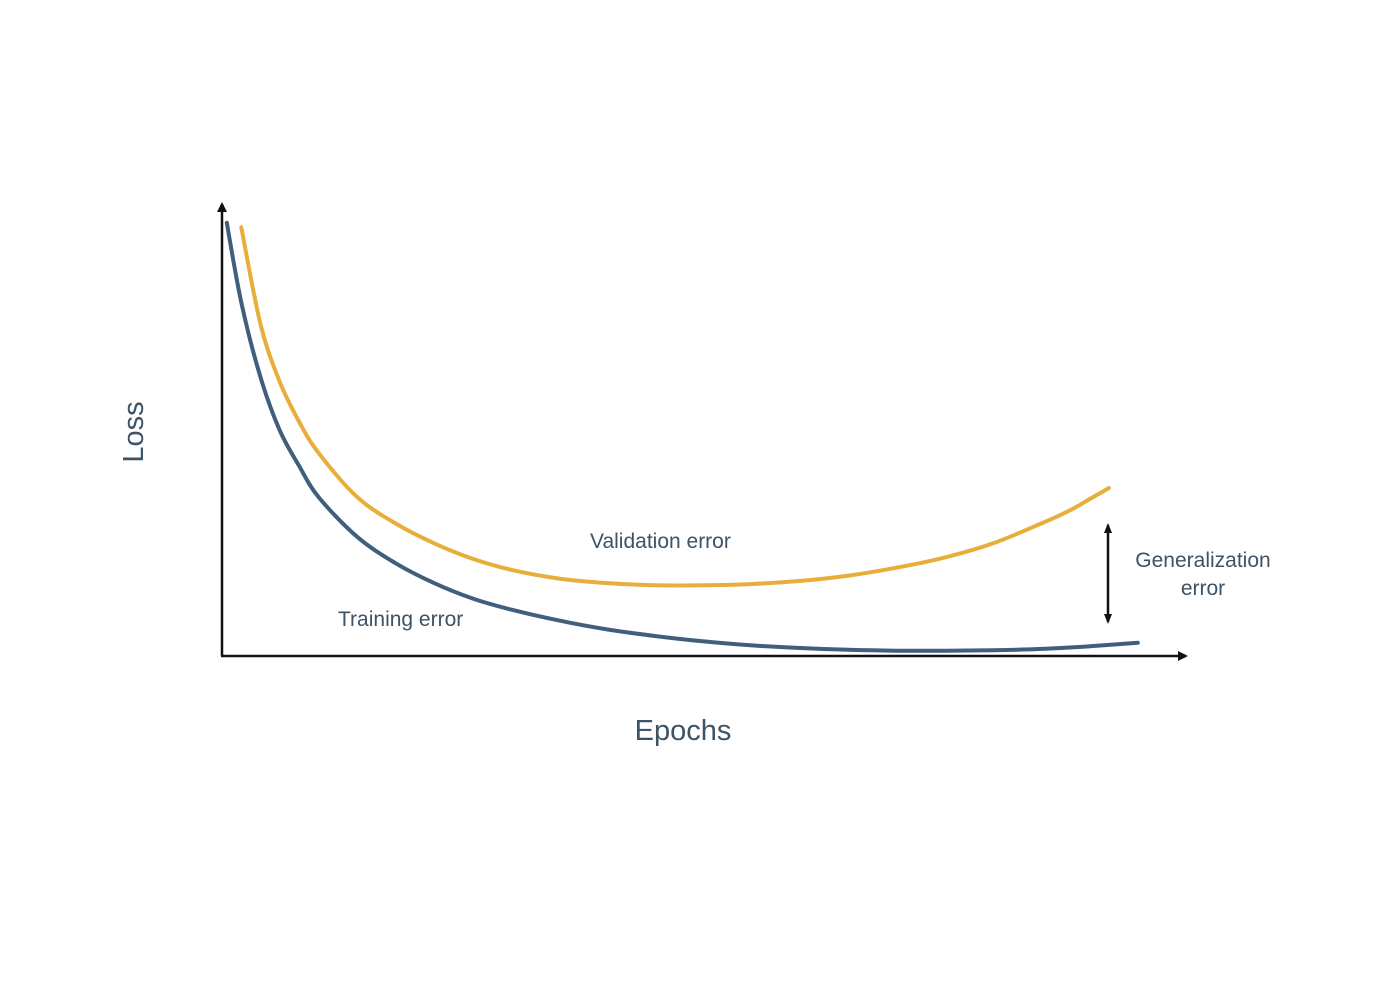 Image resolution: width=1400 pixels, height=981 pixels. What do you see at coordinates (683, 731) in the screenshot?
I see `x-axis-title: Epochs` at bounding box center [683, 731].